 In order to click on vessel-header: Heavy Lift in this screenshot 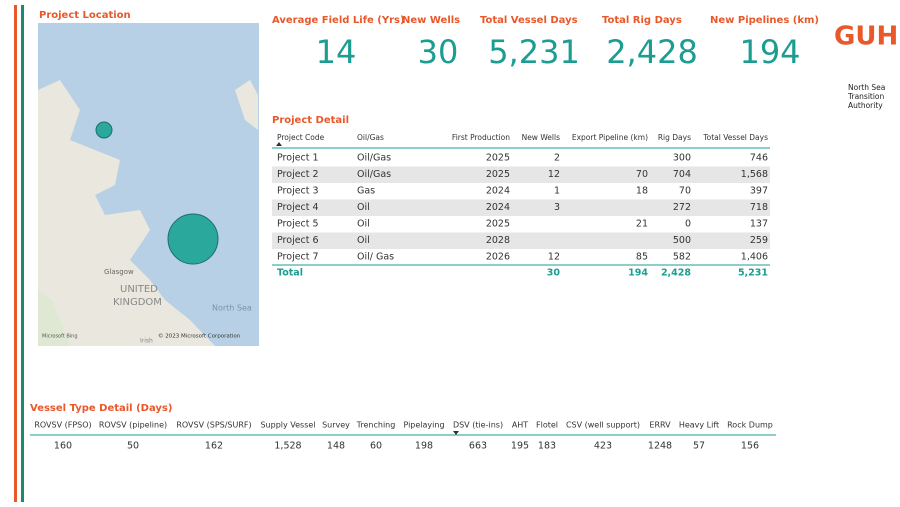, I will do `click(699, 425)`.